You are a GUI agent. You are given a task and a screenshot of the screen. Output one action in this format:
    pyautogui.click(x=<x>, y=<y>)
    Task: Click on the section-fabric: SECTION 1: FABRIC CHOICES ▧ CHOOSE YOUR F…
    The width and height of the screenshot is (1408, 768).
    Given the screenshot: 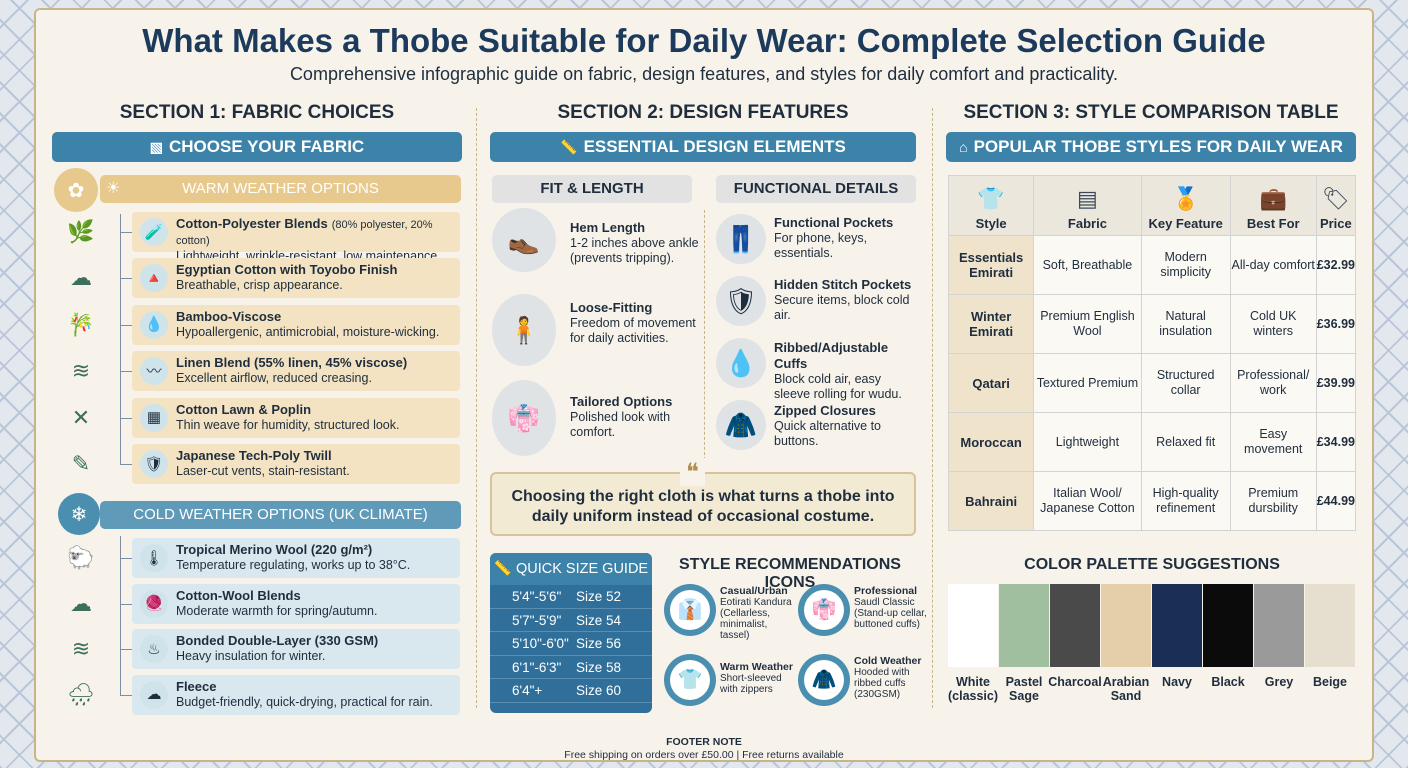 What is the action you would take?
    pyautogui.click(x=257, y=131)
    